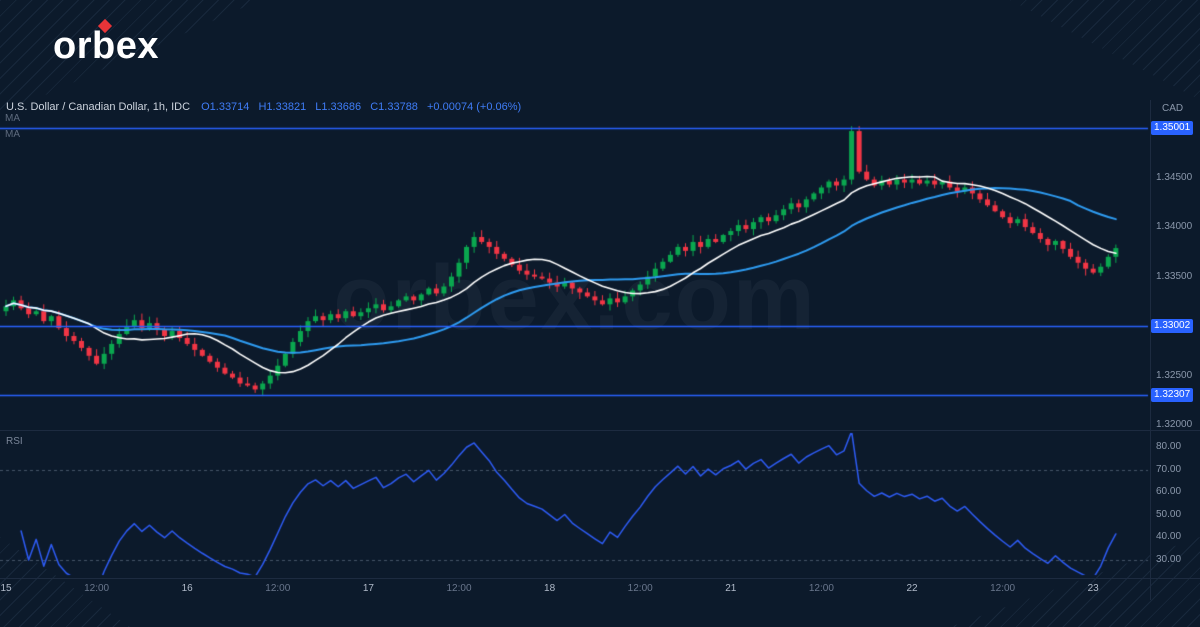 The height and width of the screenshot is (627, 1200). I want to click on rsi-axis-label: 60.00, so click(1169, 492).